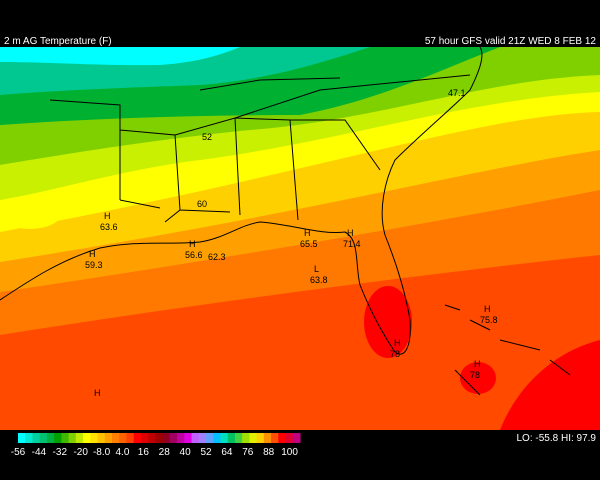 This screenshot has width=600, height=480. What do you see at coordinates (102, 452) in the screenshot?
I see `legend-tick-label: -8.0` at bounding box center [102, 452].